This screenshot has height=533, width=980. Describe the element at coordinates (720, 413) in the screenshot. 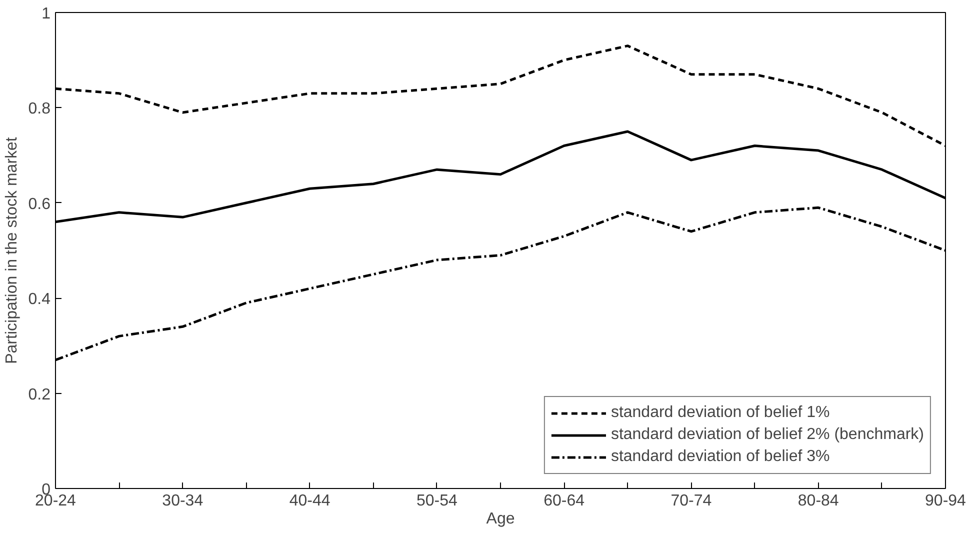

I see `legend-label: standard deviation of belief 1%` at that location.